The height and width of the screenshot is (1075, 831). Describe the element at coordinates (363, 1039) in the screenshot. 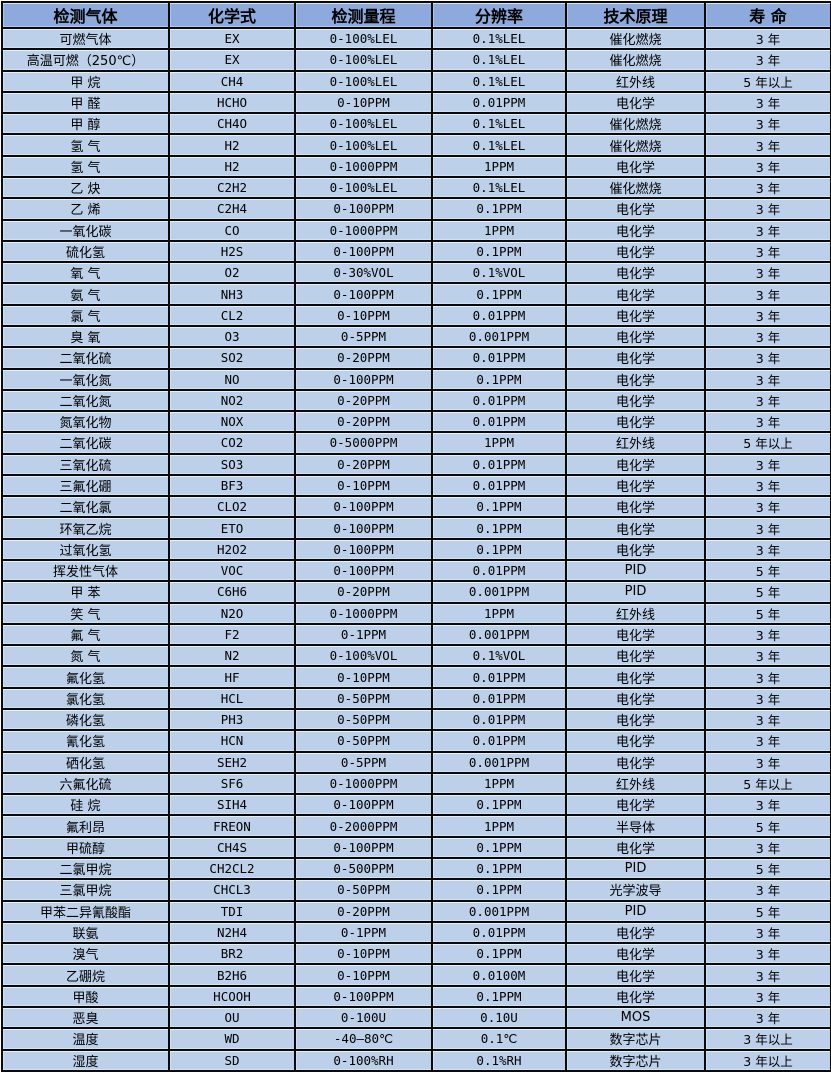

I see `cell-range: -40—80℃` at that location.